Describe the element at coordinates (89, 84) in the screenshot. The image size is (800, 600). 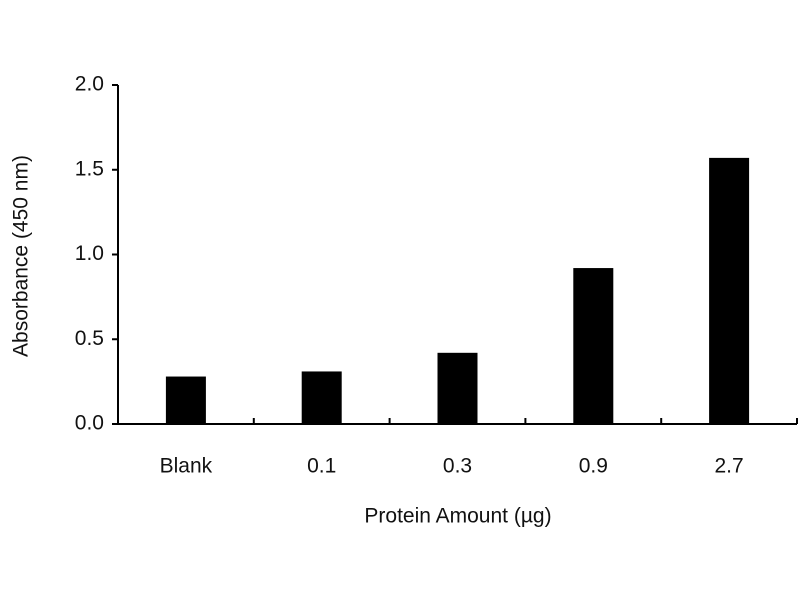
I see `y-tick-label: 2.0` at that location.